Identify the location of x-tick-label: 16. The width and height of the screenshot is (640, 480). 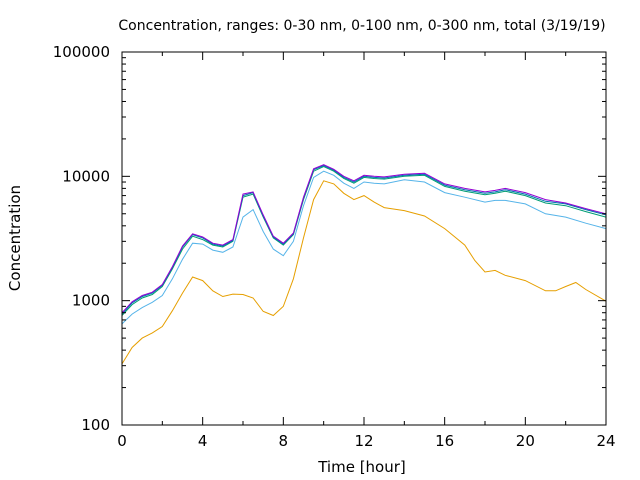
(444, 441).